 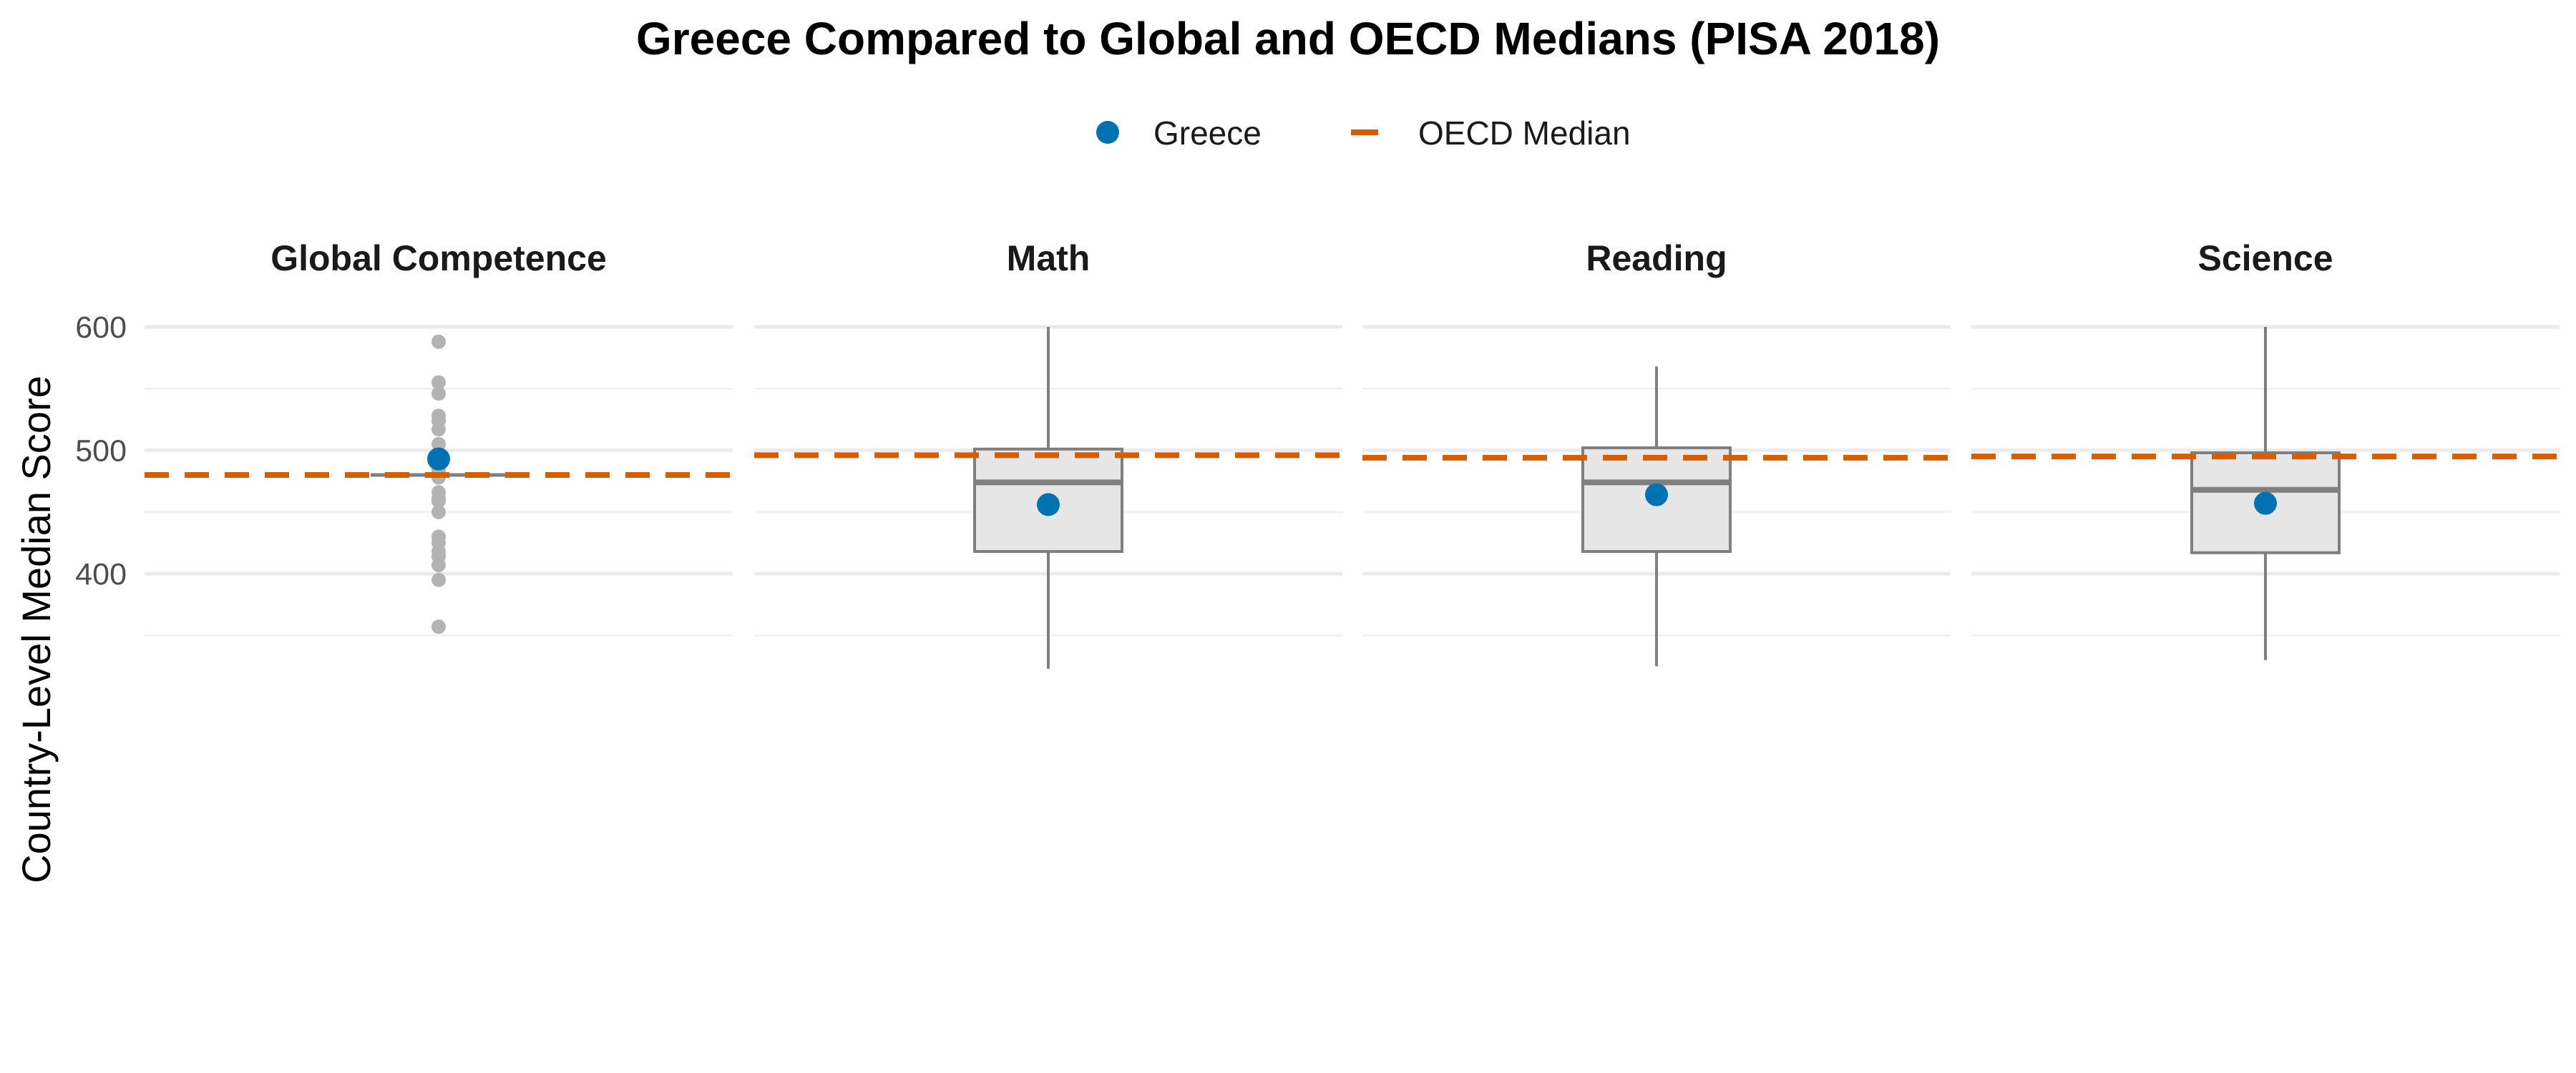 I want to click on panel-label: Math, so click(x=1049, y=258).